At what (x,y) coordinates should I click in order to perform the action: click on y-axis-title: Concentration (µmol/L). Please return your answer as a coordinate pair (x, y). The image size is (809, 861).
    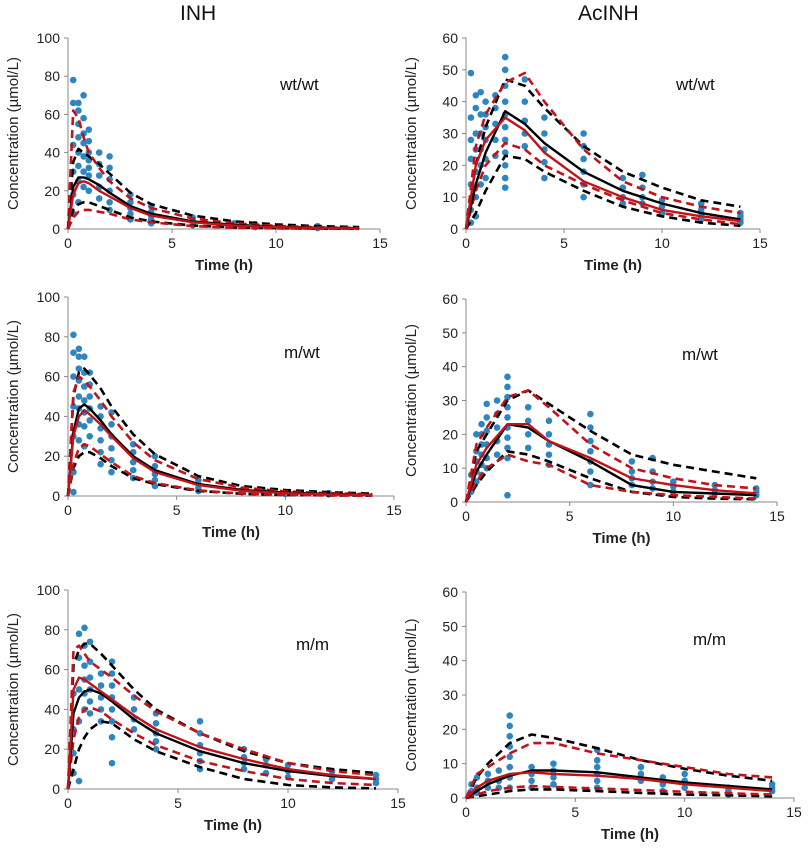
    Looking at the image, I should click on (13, 396).